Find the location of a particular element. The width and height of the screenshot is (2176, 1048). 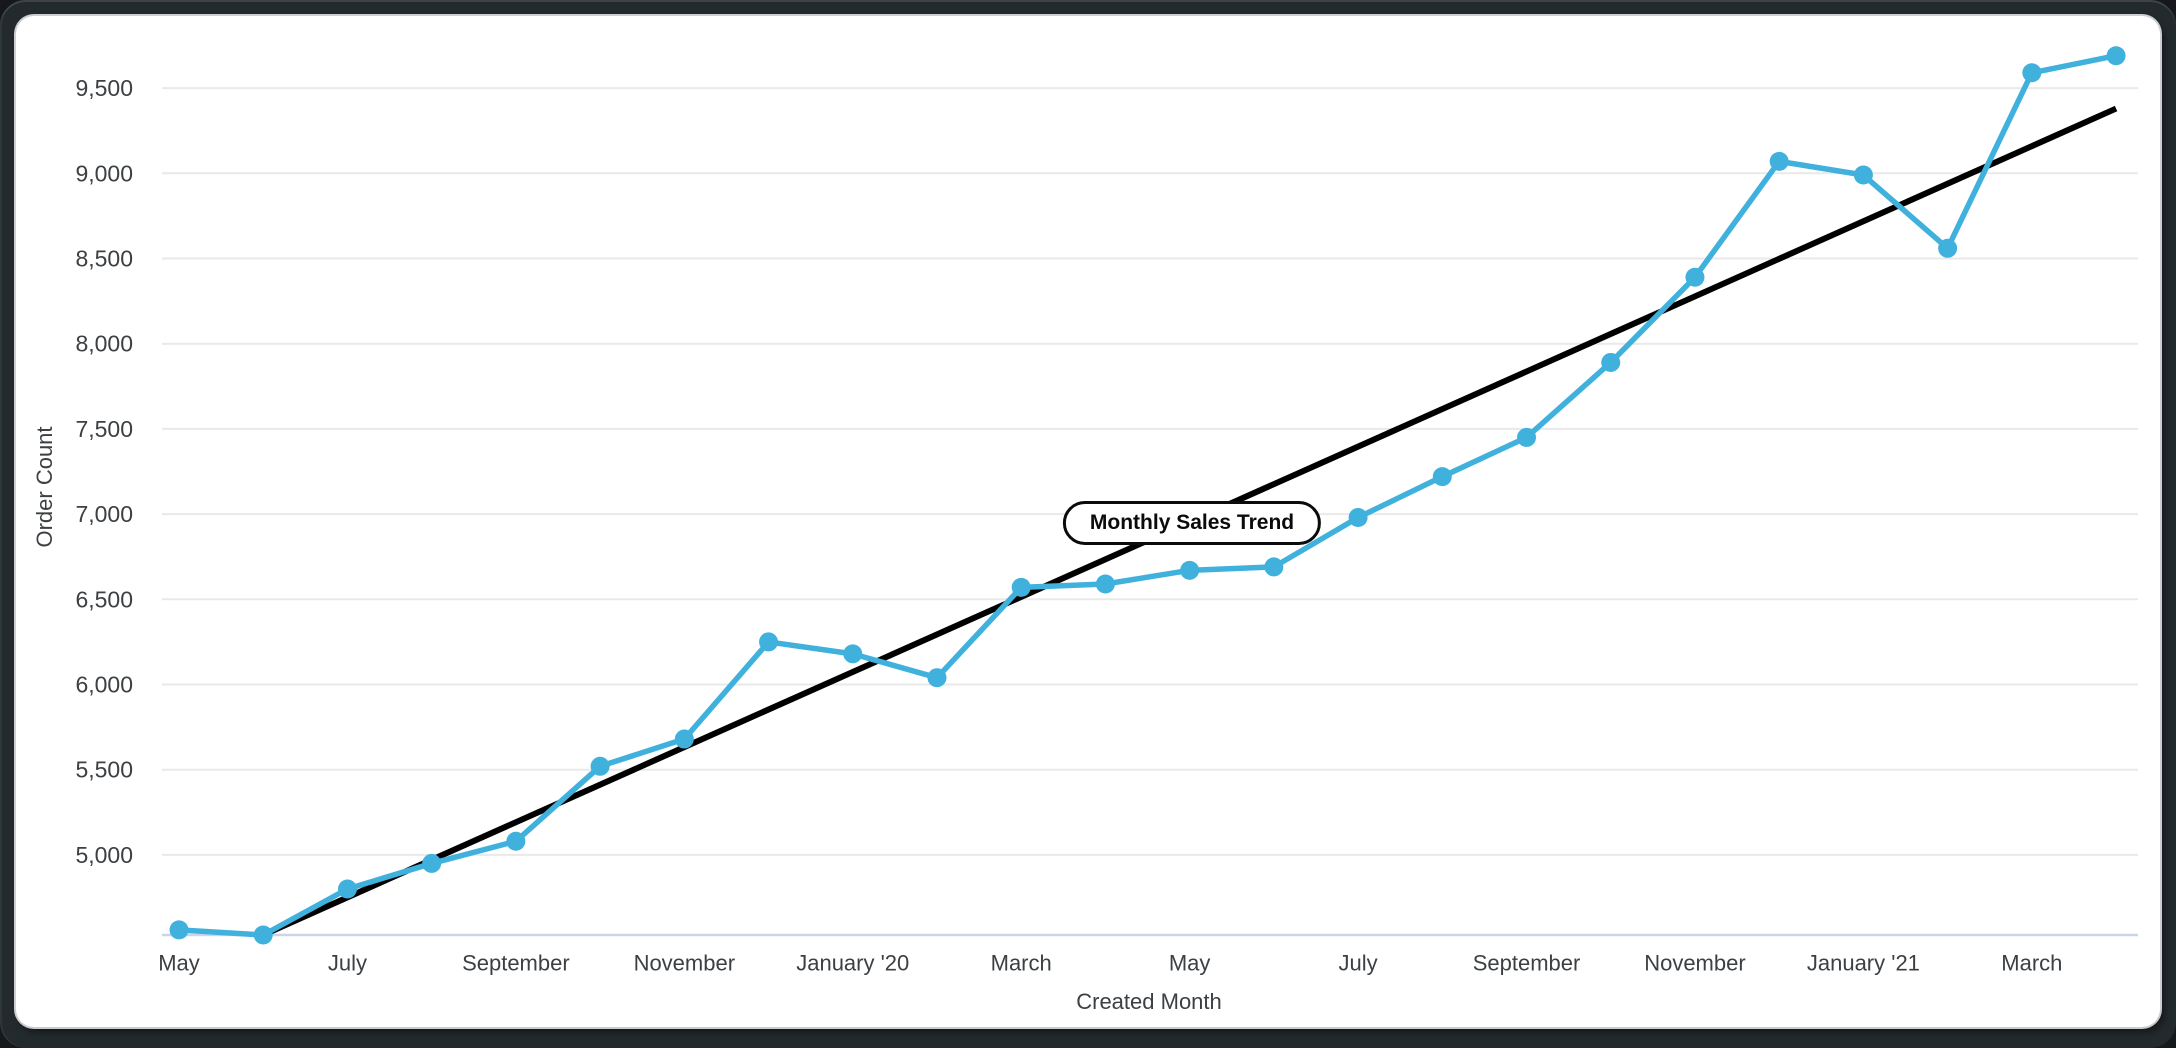

y-tick-label: 7,000 is located at coordinates (104, 514).